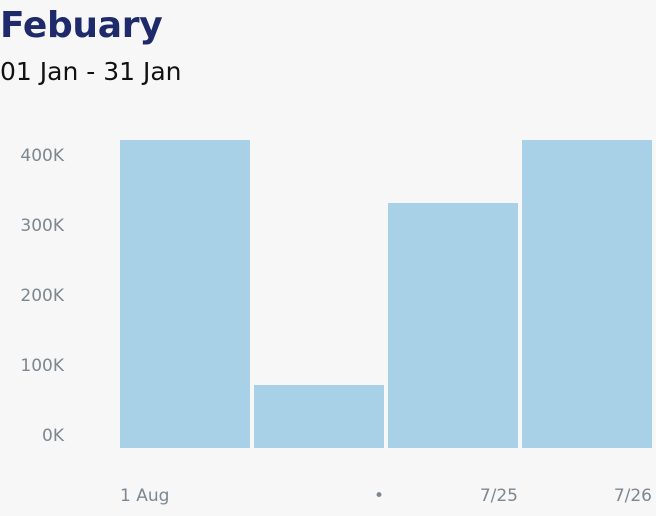  What do you see at coordinates (42, 366) in the screenshot?
I see `y-tick-label: 100K` at bounding box center [42, 366].